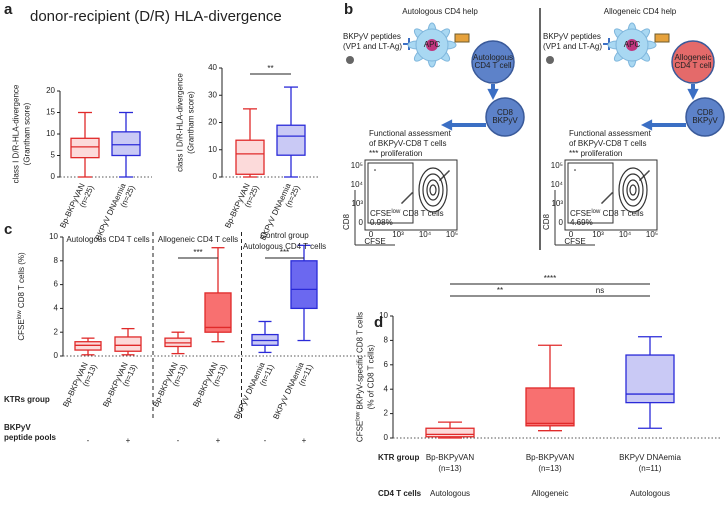 Image resolution: width=728 pixels, height=505 pixels. I want to click on receptor, so click(662, 38).